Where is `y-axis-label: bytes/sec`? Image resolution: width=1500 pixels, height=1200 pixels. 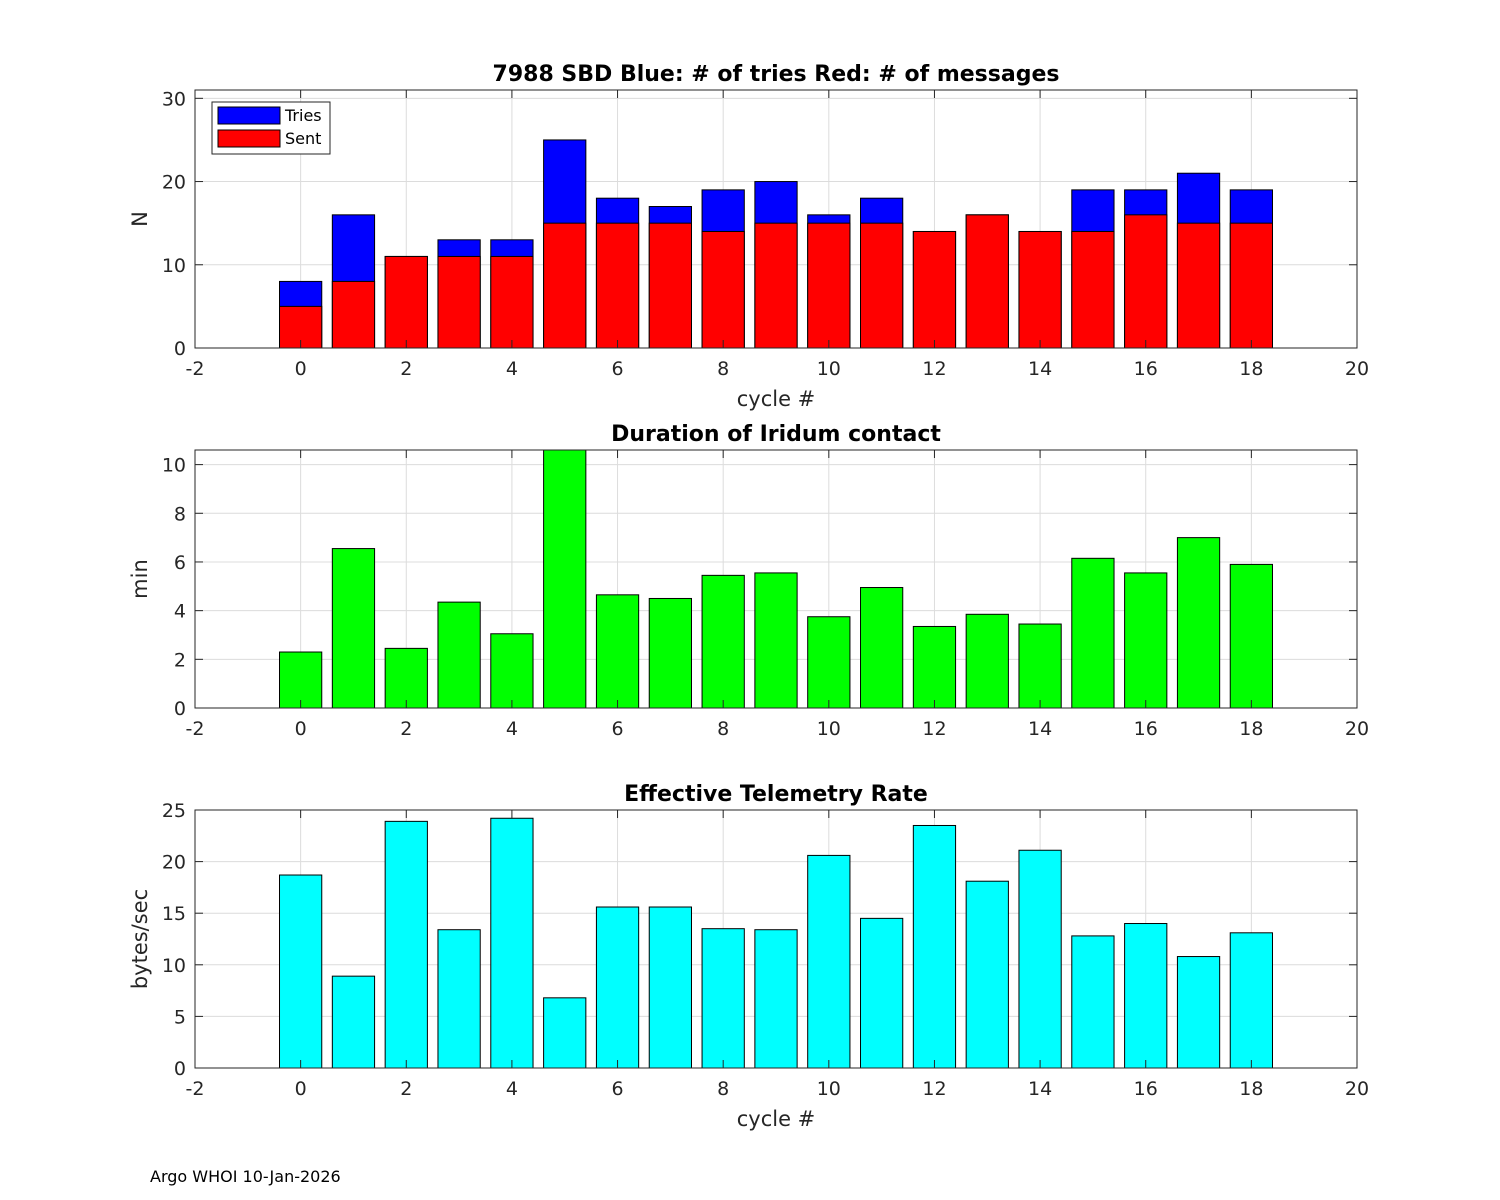
y-axis-label: bytes/sec is located at coordinates (140, 939).